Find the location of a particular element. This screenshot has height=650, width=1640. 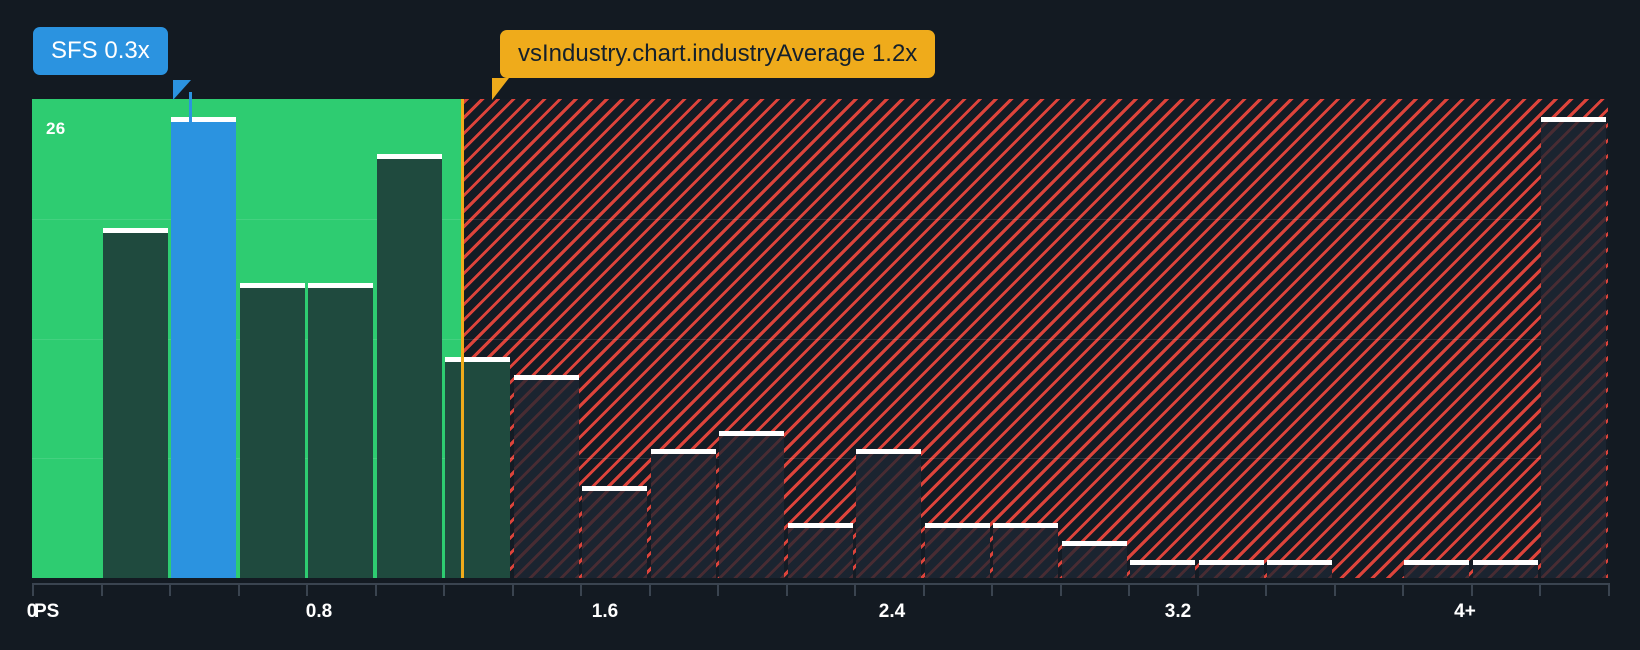

industry-average-callout-tail is located at coordinates (500, 89).